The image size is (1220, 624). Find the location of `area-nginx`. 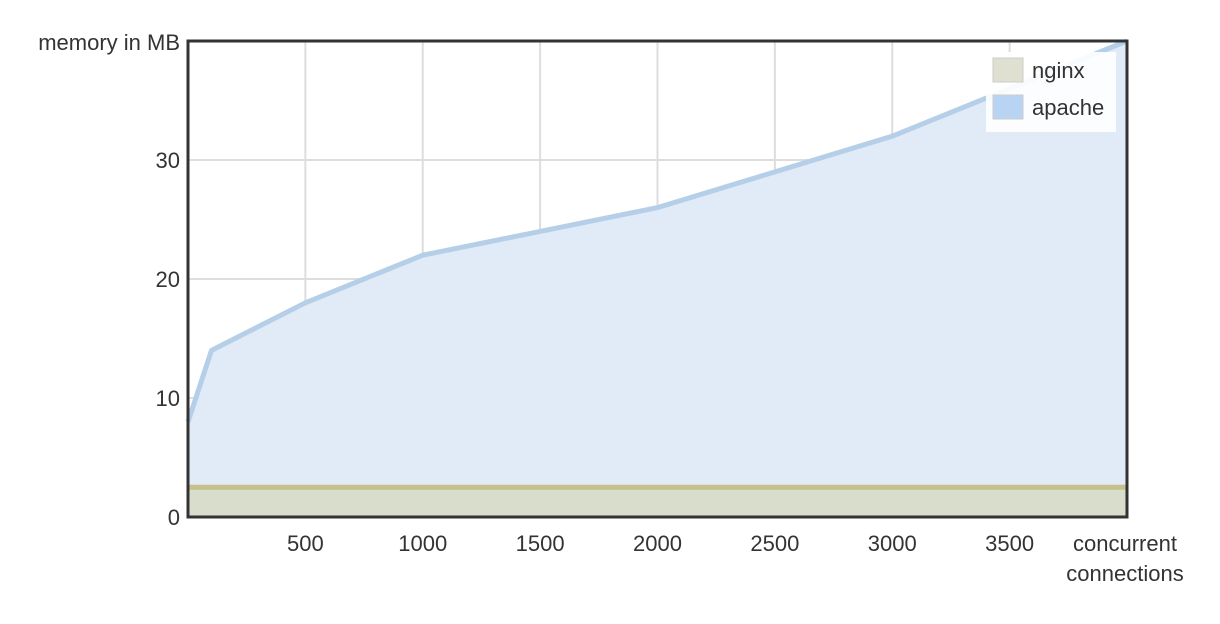

area-nginx is located at coordinates (657, 502).